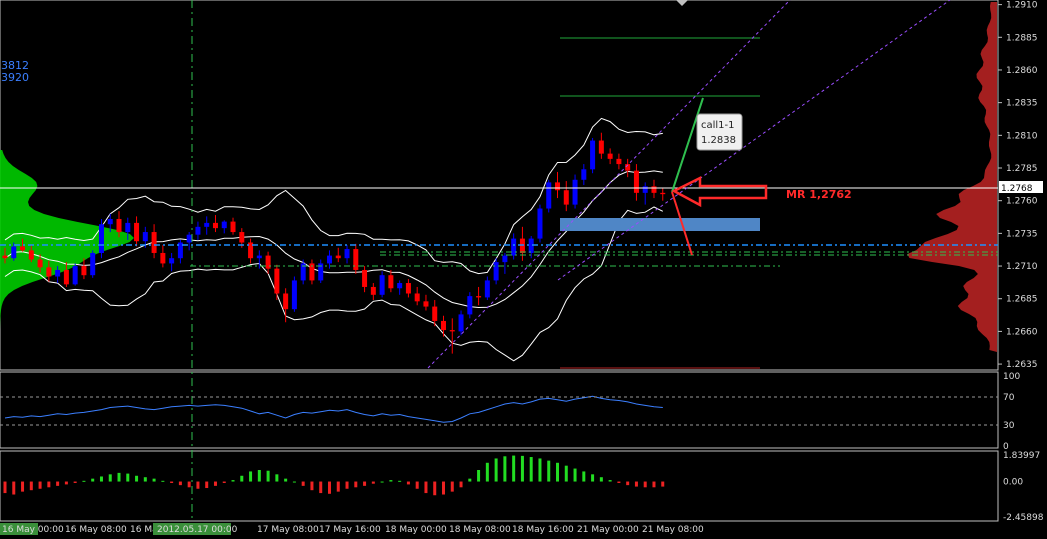 The width and height of the screenshot is (1047, 539). I want to click on annotation-call-box: call1-1 1.2838, so click(719, 132).